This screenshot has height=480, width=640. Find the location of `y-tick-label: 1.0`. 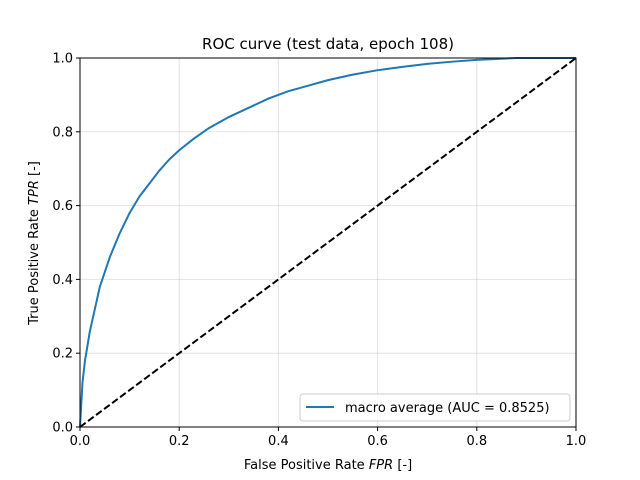

y-tick-label: 1.0 is located at coordinates (62, 59).